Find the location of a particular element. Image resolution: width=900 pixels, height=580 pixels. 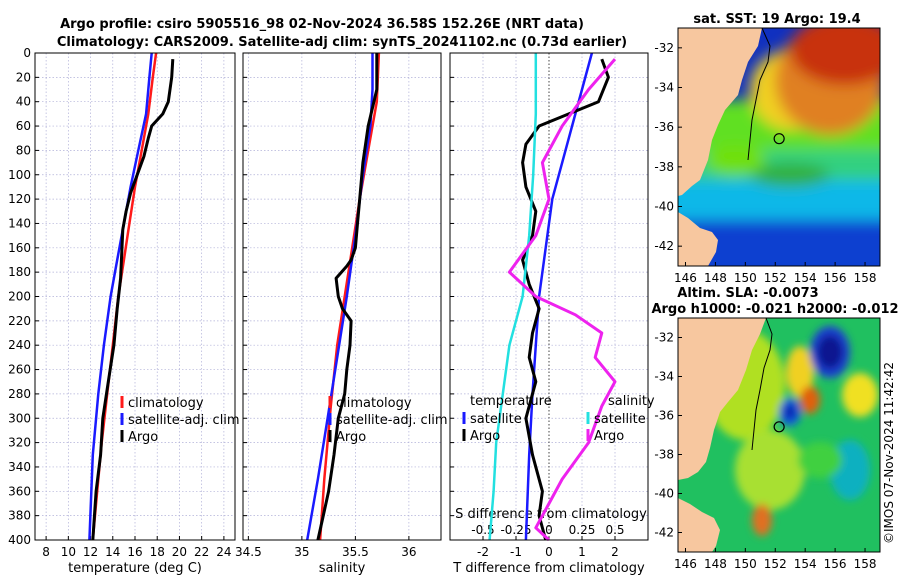

sla-map-title-1: Altim. SLA: -0.0073 is located at coordinates (747, 293).